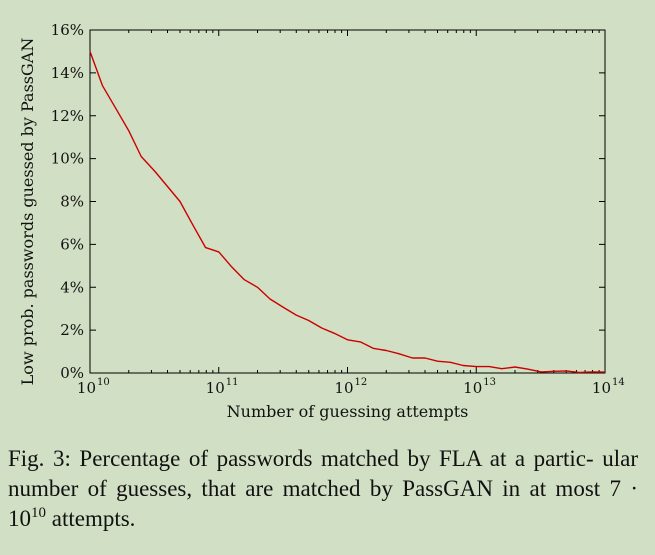 This screenshot has height=555, width=655. Describe the element at coordinates (348, 411) in the screenshot. I see `x-axis-title: Number of guessing attempts` at that location.